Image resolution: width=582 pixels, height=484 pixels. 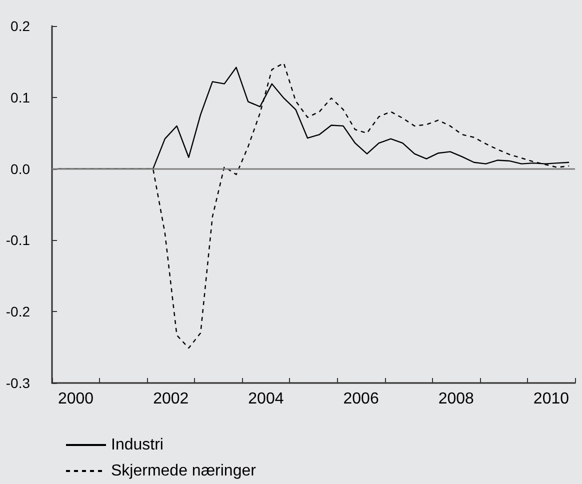 I want to click on x-tick-label: 2004, so click(x=266, y=399).